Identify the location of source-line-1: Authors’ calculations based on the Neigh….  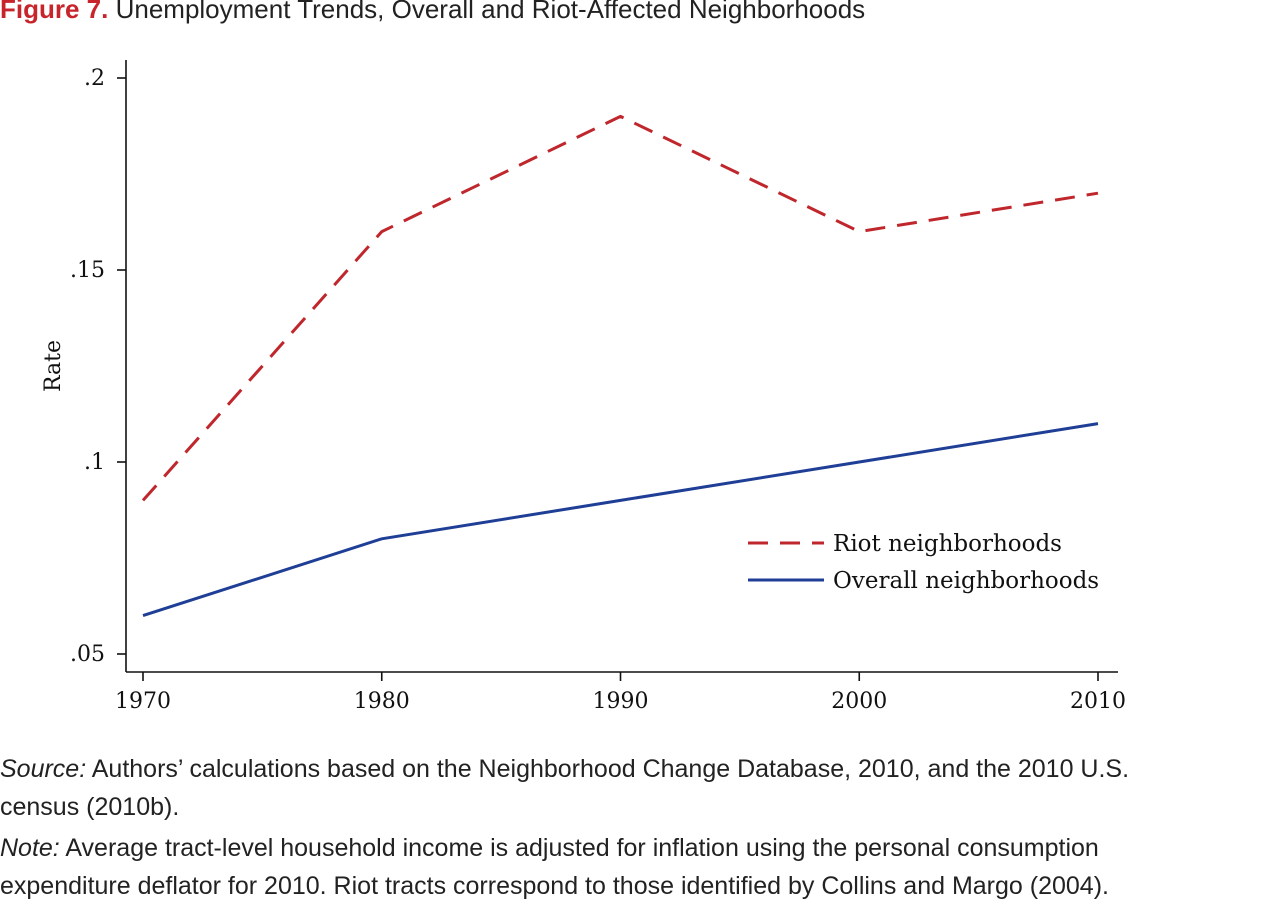
(608, 769).